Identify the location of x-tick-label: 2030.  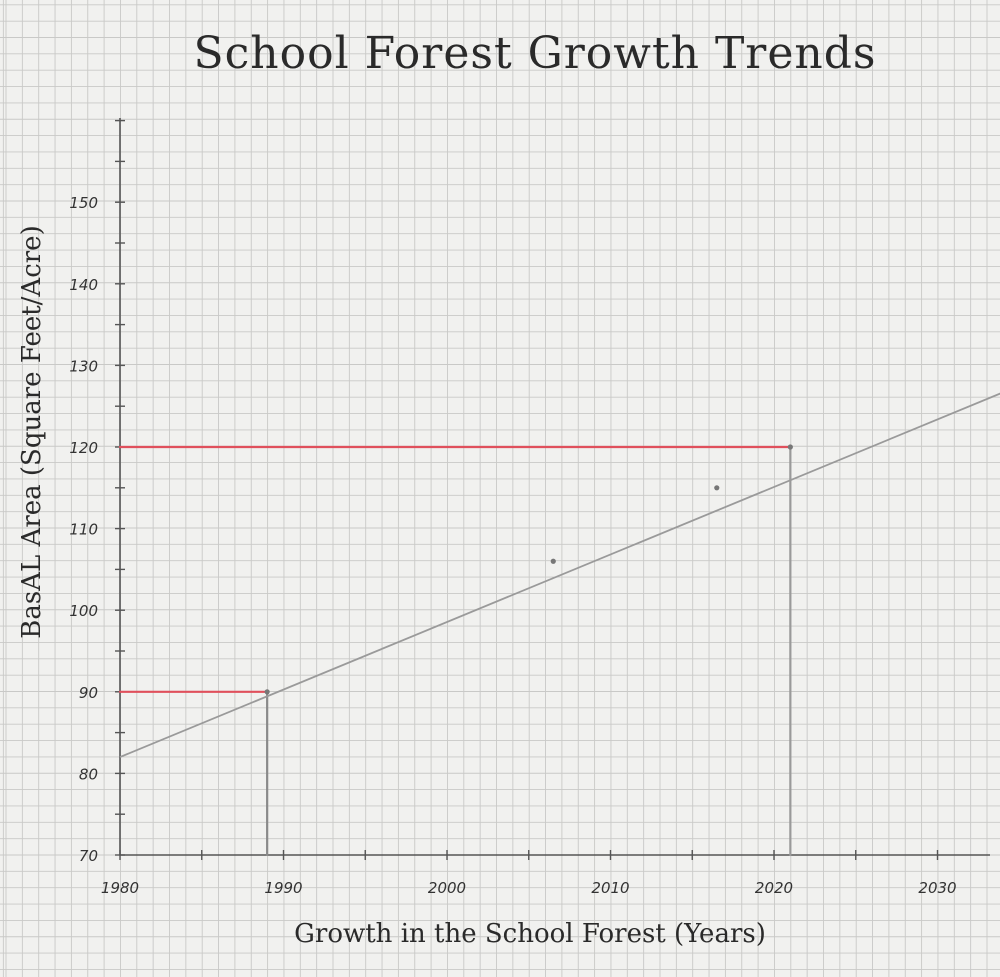
(937, 888).